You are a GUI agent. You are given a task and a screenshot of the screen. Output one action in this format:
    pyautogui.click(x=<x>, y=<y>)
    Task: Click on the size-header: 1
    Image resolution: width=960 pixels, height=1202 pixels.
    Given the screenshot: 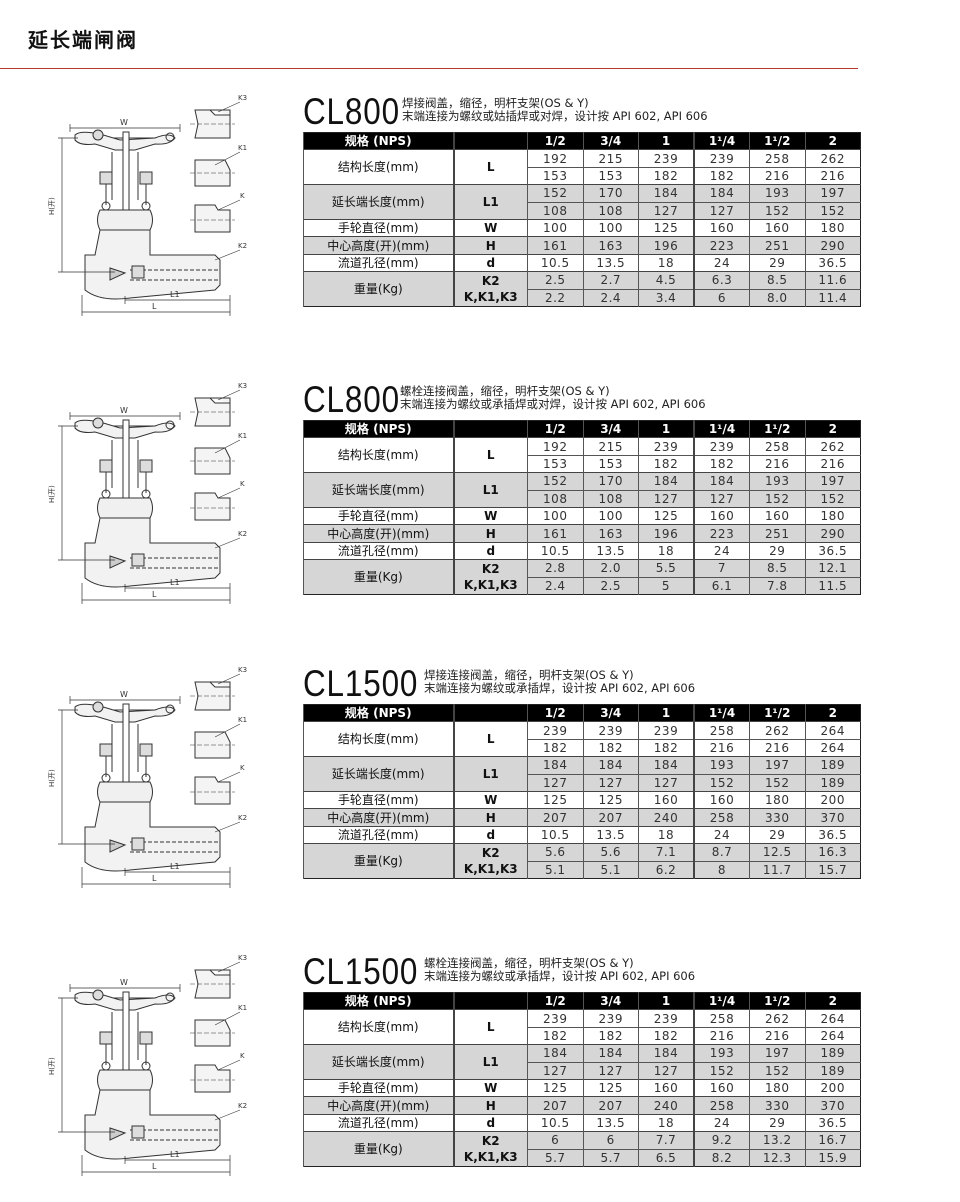 What is the action you would take?
    pyautogui.click(x=666, y=713)
    